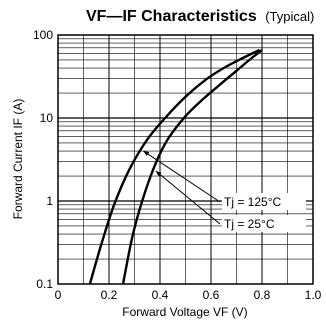 The height and width of the screenshot is (329, 326). Describe the element at coordinates (47, 118) in the screenshot. I see `y-tick-label: 10` at that location.